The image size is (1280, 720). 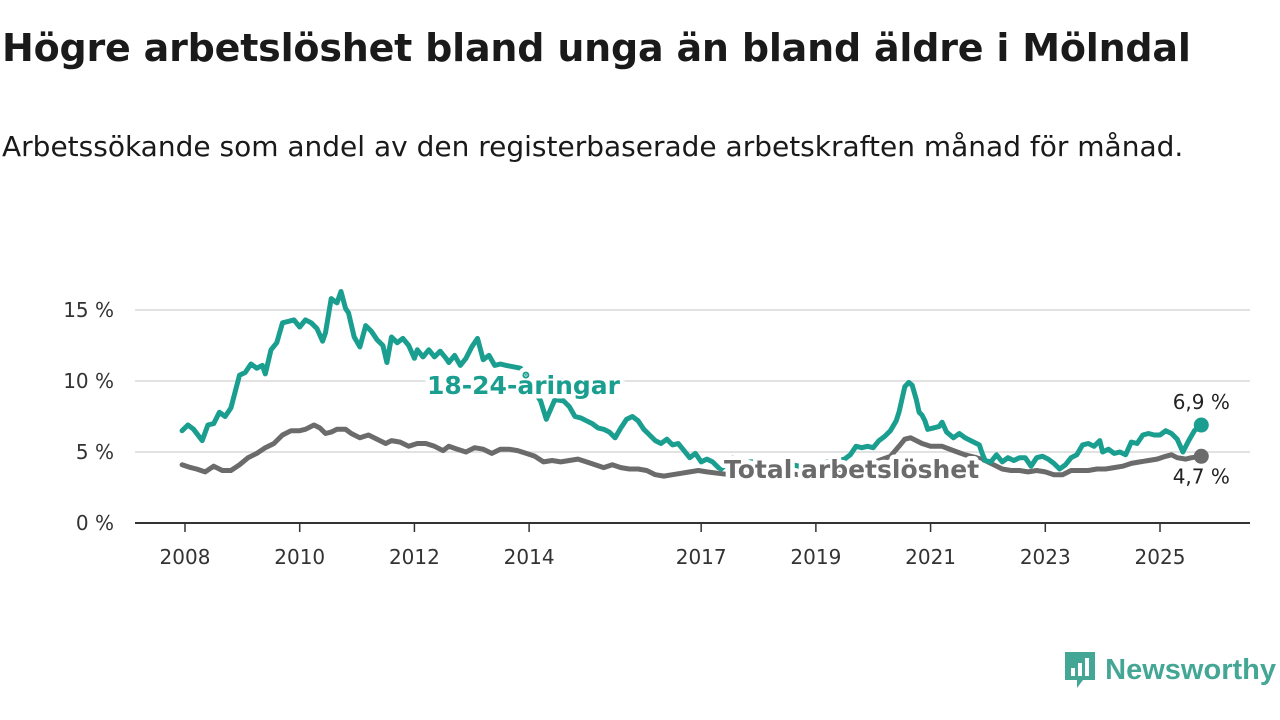 I want to click on end-value-label-total: 4,7 %, so click(x=1201, y=476).